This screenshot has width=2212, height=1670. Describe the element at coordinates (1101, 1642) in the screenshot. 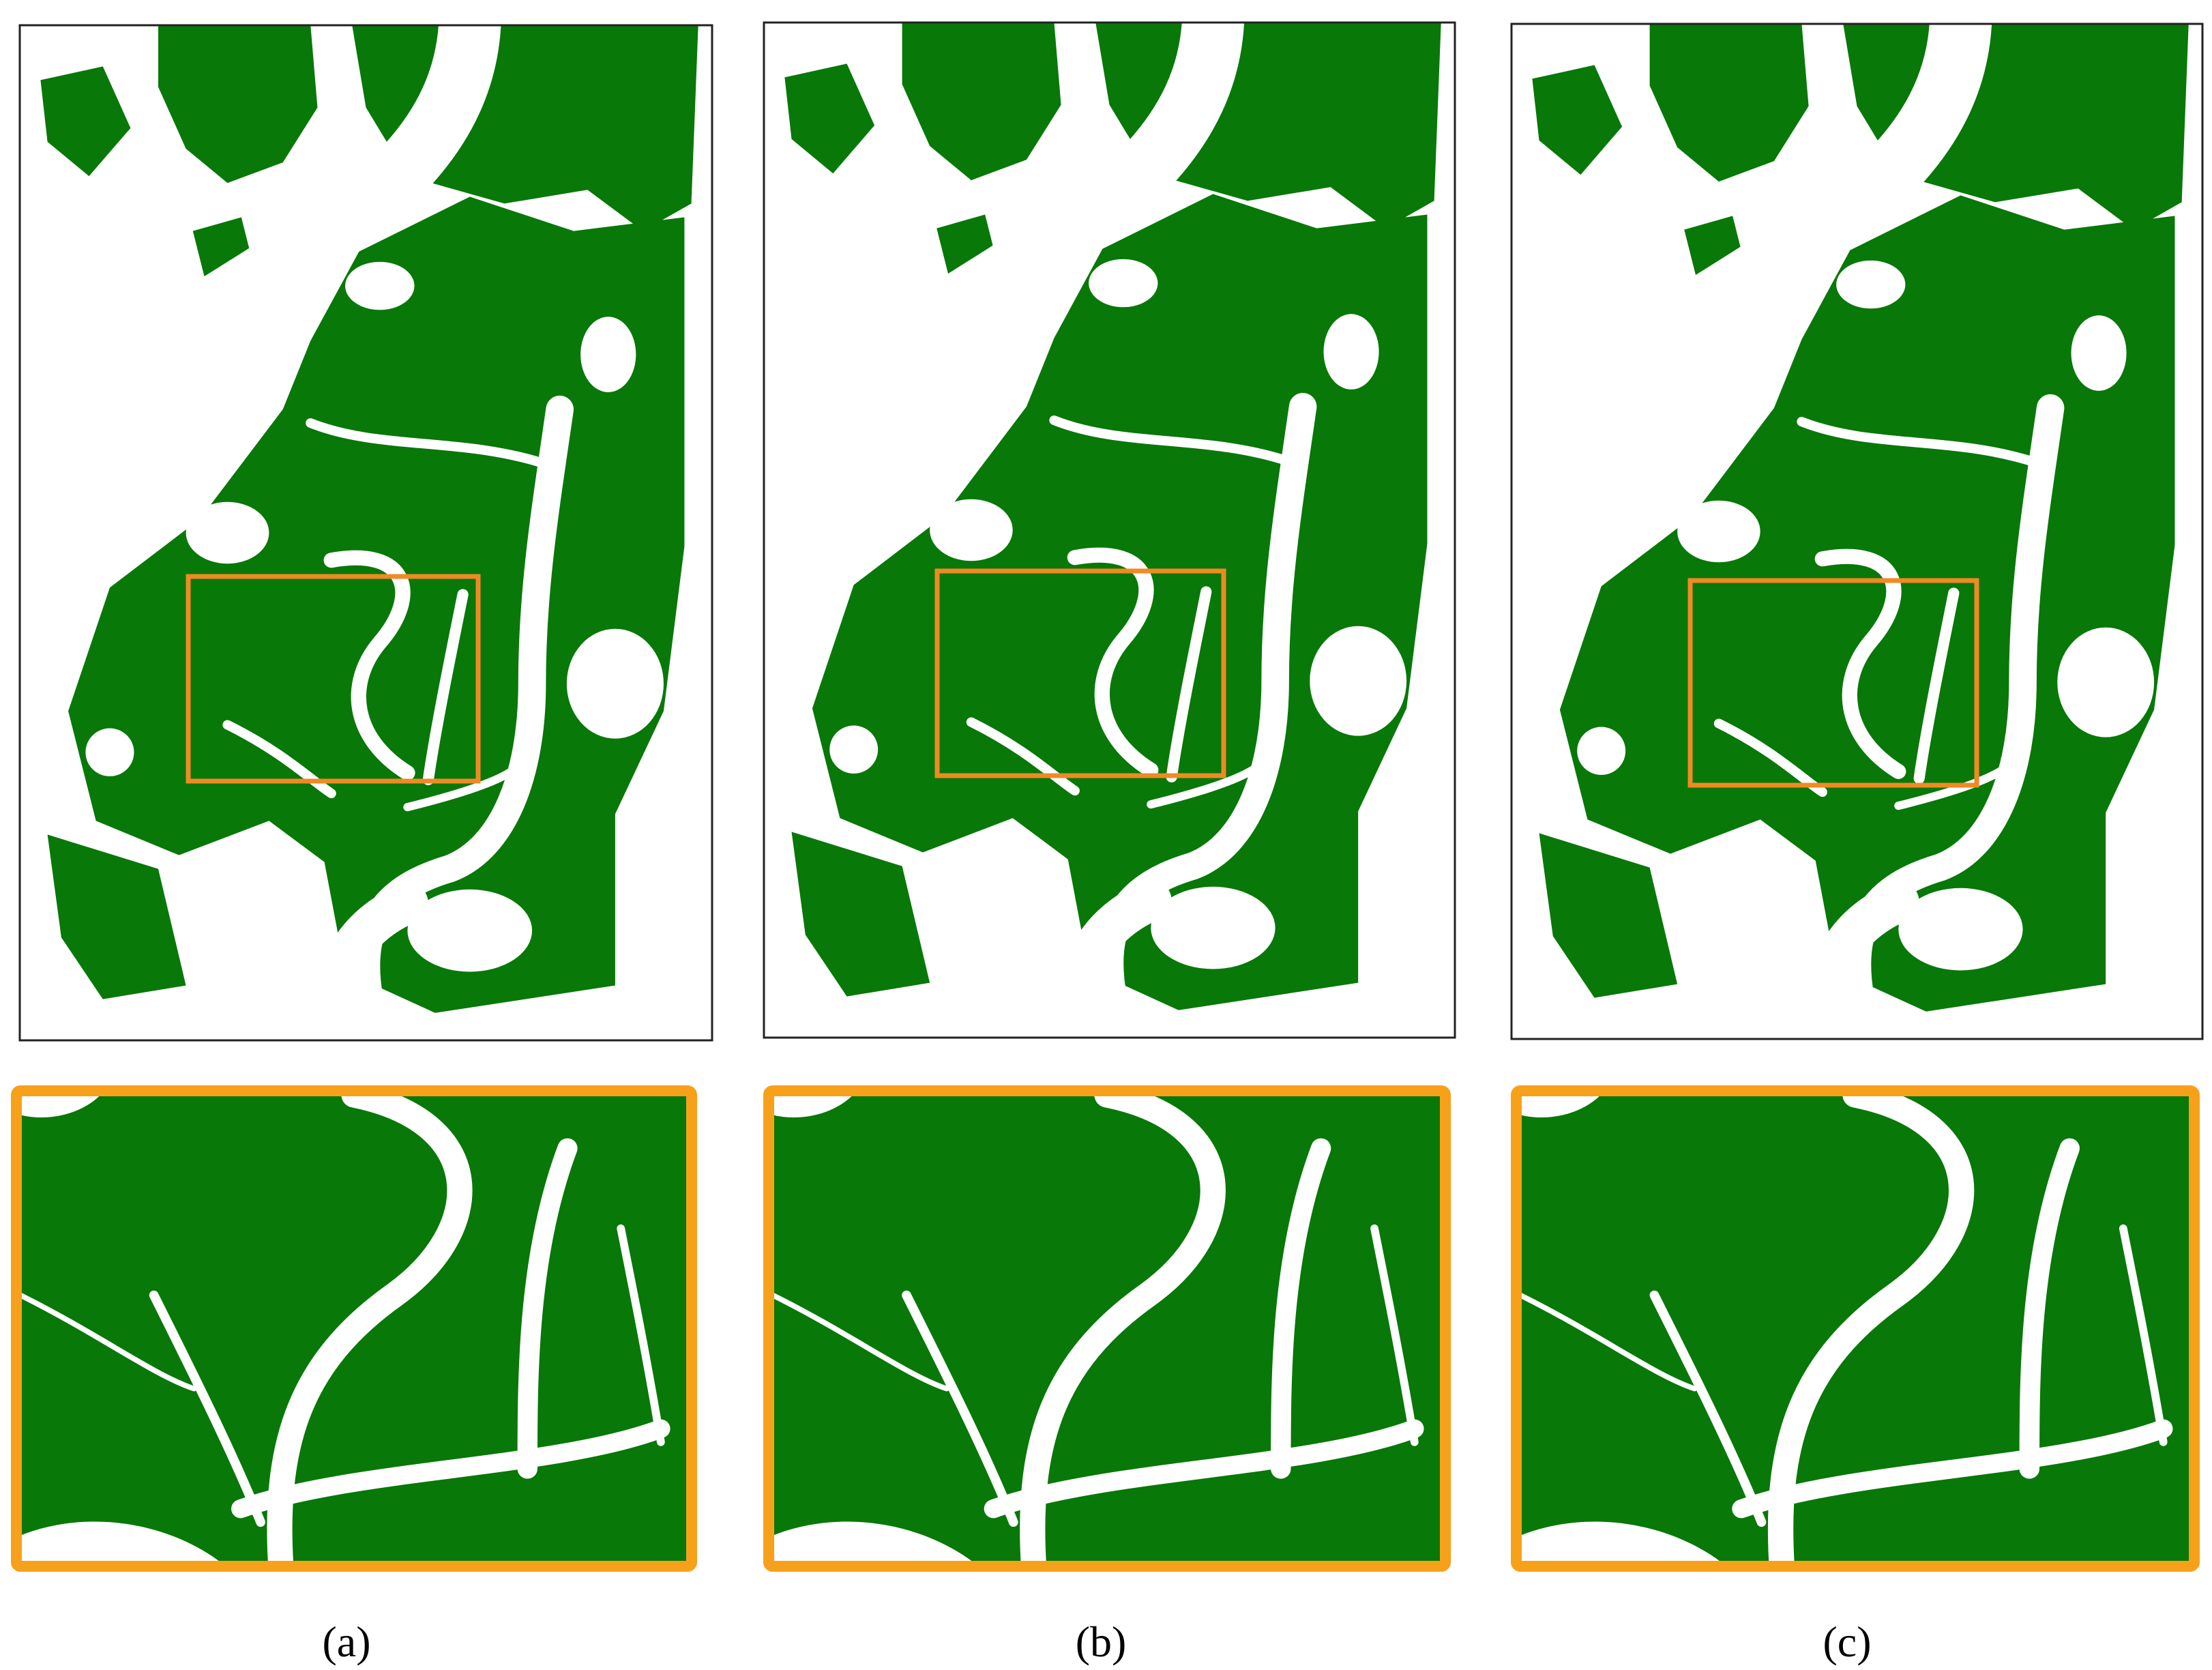

I see `caption: (b)` at that location.